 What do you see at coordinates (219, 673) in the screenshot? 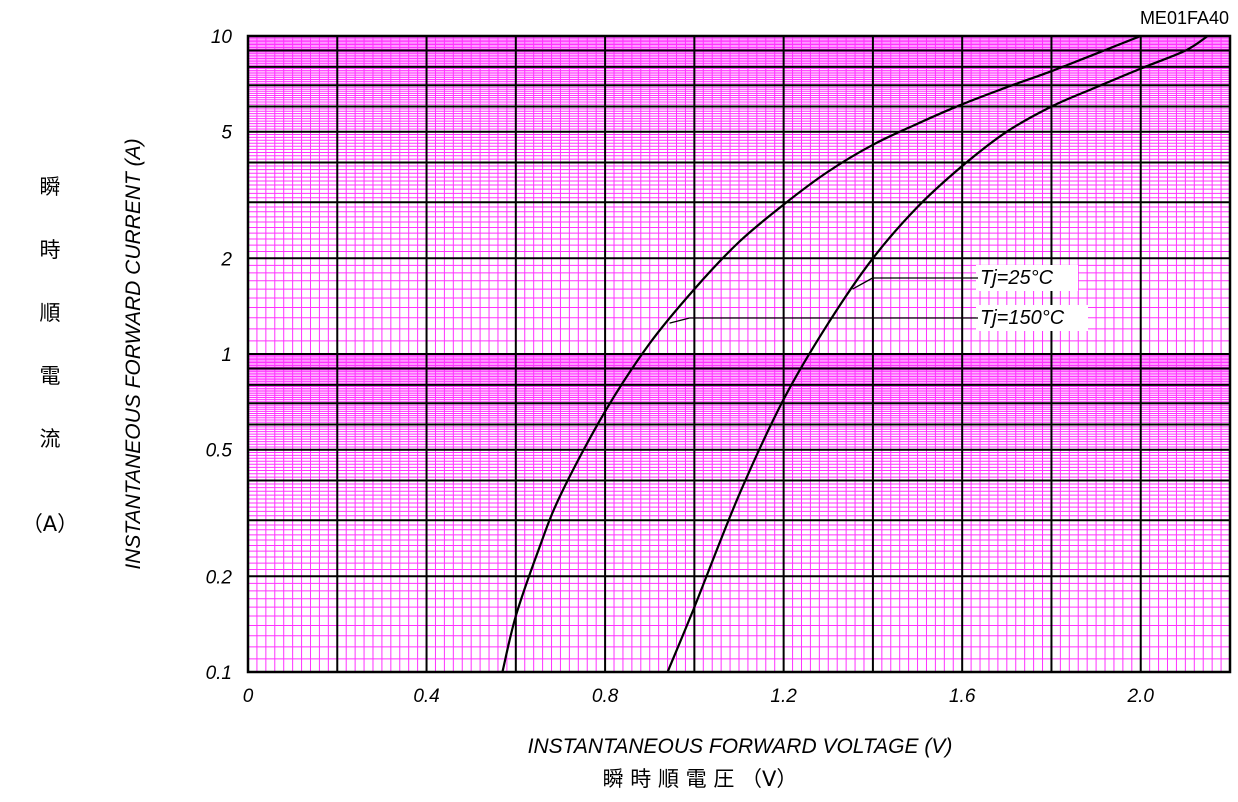
I see `y-tick-label: 0.1` at bounding box center [219, 673].